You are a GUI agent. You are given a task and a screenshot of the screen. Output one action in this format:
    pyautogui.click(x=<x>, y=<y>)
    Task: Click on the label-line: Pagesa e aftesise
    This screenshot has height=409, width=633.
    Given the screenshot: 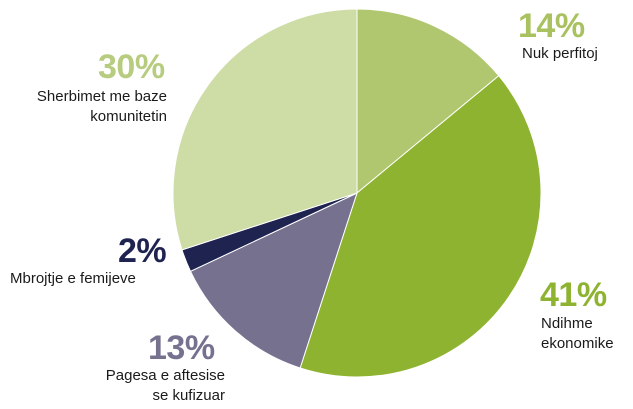 What is the action you would take?
    pyautogui.click(x=165, y=375)
    